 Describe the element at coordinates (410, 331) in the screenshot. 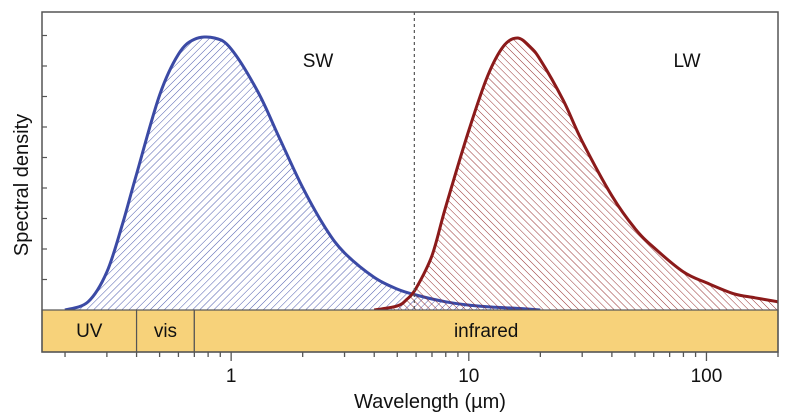

I see `spectrum-band-bar: UV vis infrared` at that location.